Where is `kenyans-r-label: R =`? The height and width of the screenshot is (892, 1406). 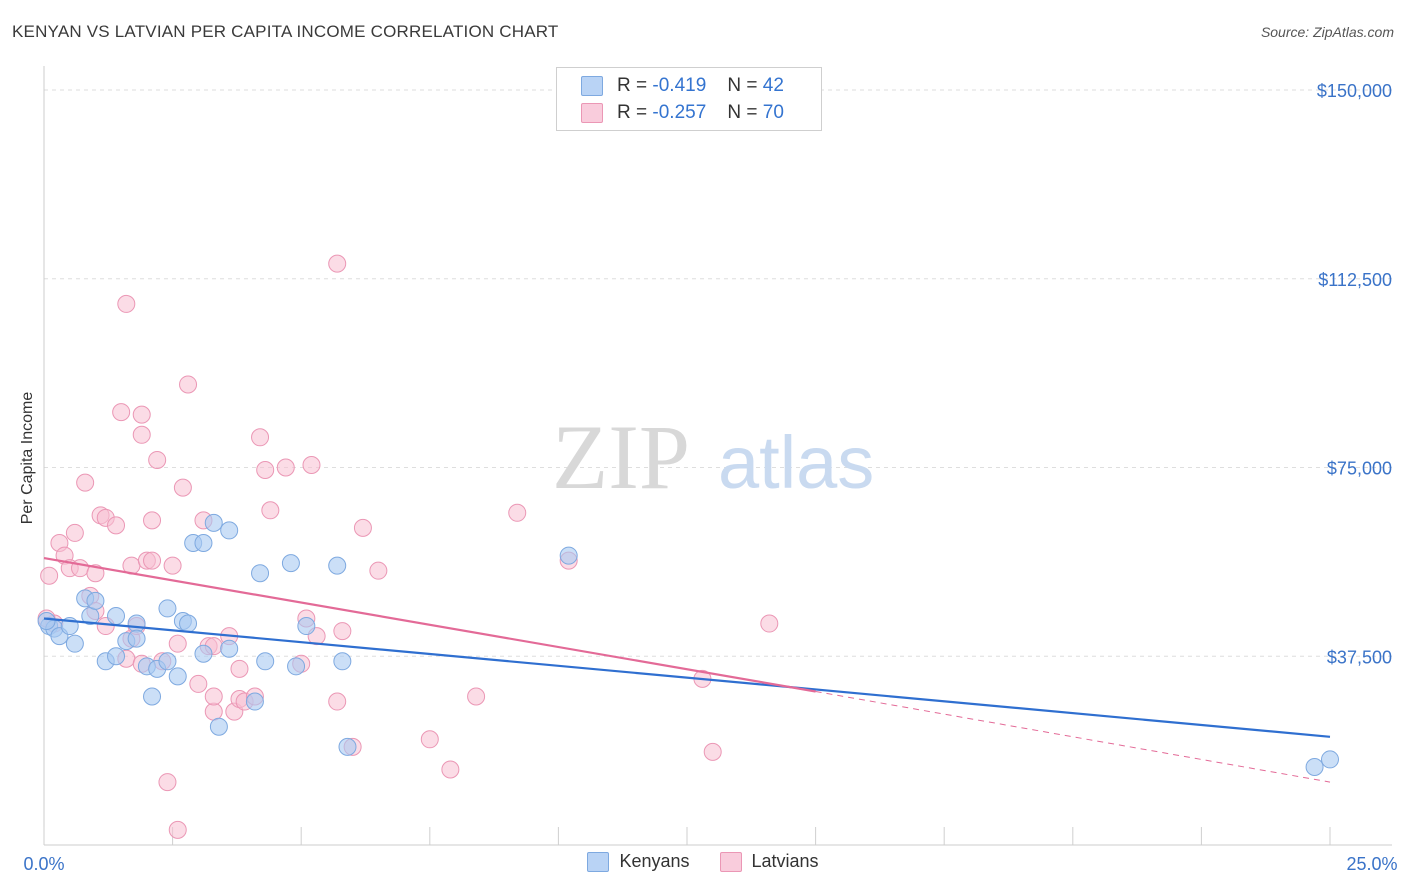
kenyans-r-label: R = is located at coordinates (632, 85).